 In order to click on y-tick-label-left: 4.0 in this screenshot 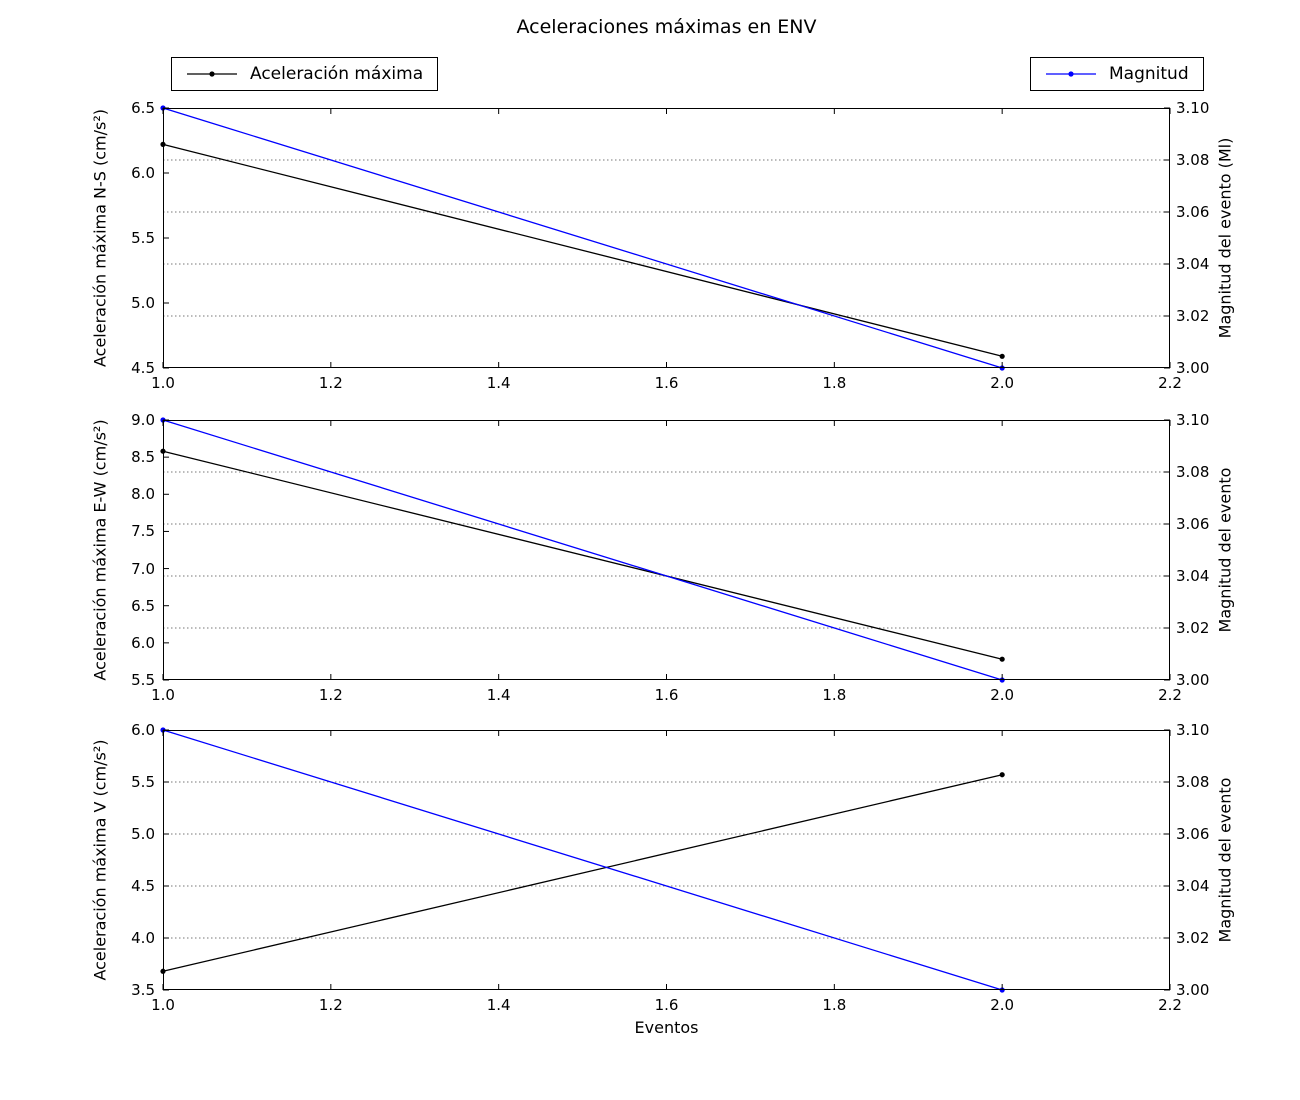, I will do `click(143, 938)`.